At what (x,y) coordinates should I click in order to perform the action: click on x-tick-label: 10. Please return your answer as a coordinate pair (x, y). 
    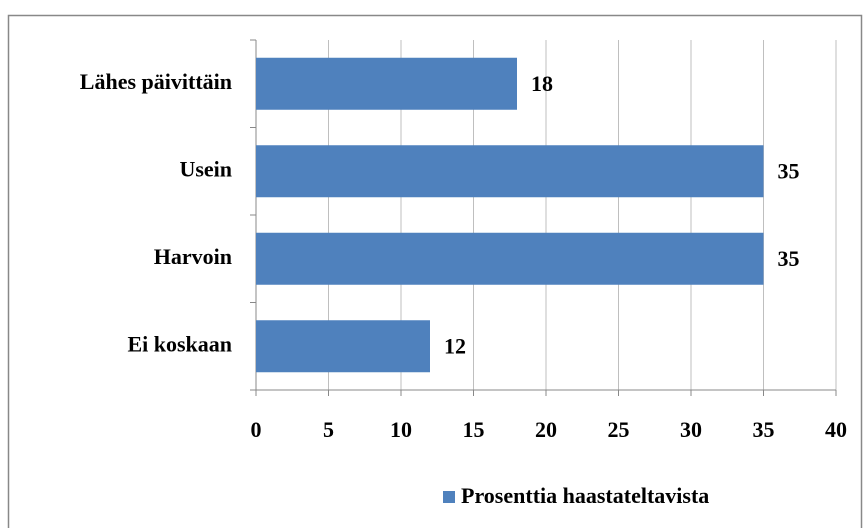
    Looking at the image, I should click on (401, 429).